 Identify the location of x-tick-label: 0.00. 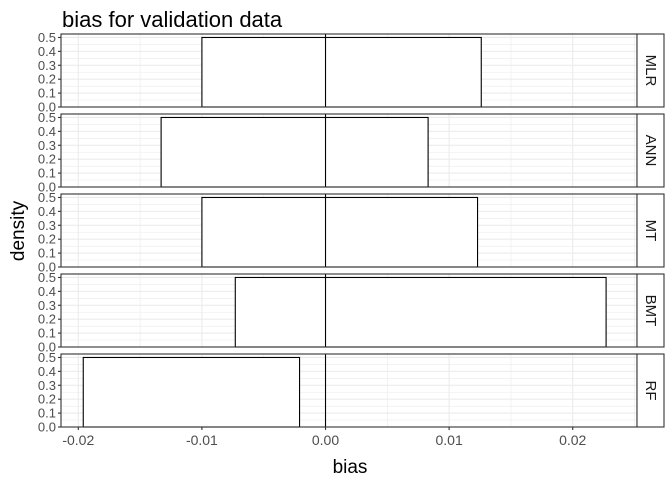
(325, 440).